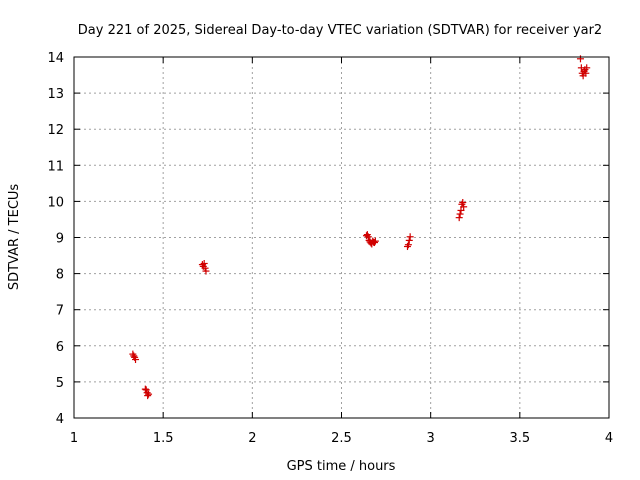 Image resolution: width=640 pixels, height=480 pixels. What do you see at coordinates (60, 347) in the screenshot?
I see `y-tick-label: 6` at bounding box center [60, 347].